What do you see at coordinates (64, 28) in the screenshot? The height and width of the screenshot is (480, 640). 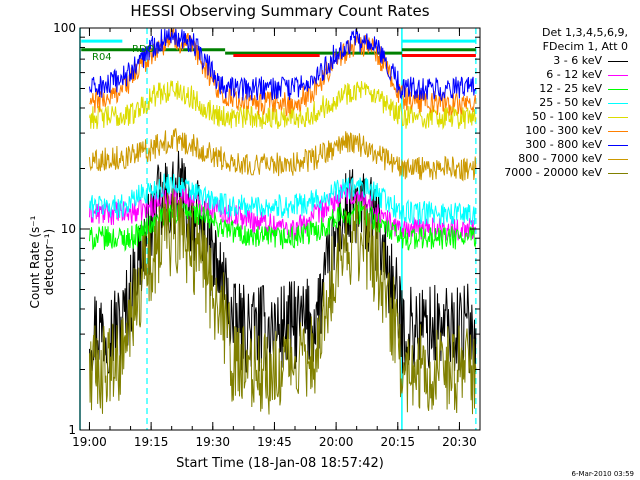 I see `y-tick-label-2: 100` at bounding box center [64, 28].